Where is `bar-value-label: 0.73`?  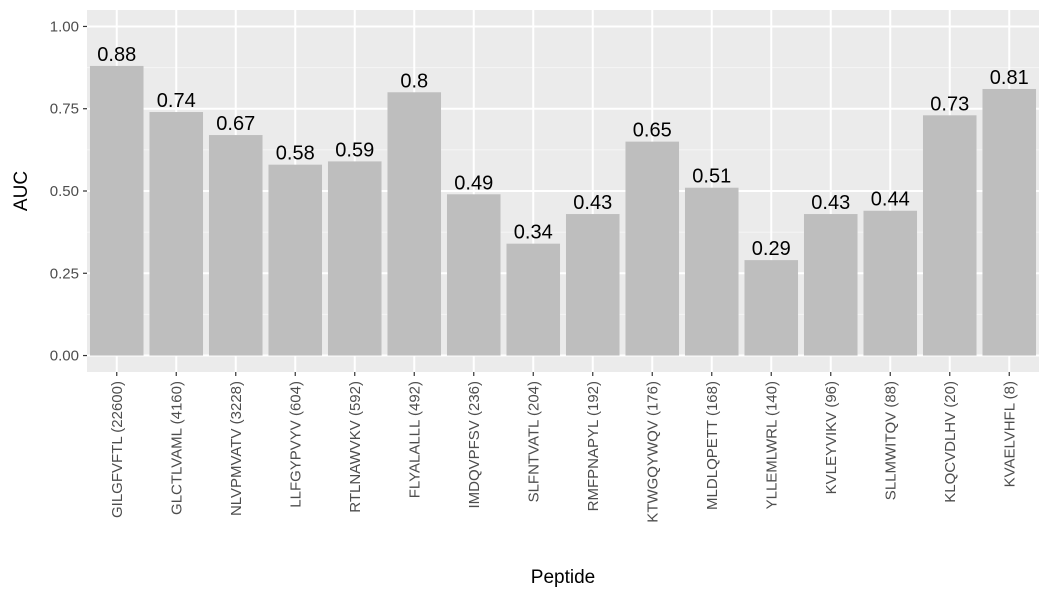 bar-value-label: 0.73 is located at coordinates (949, 104).